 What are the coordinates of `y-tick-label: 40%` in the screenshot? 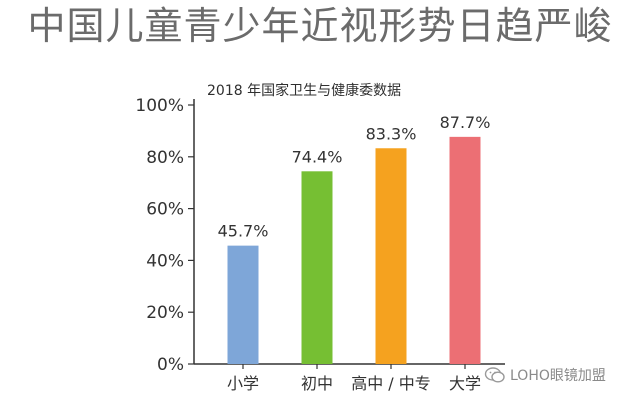 It's located at (165, 261).